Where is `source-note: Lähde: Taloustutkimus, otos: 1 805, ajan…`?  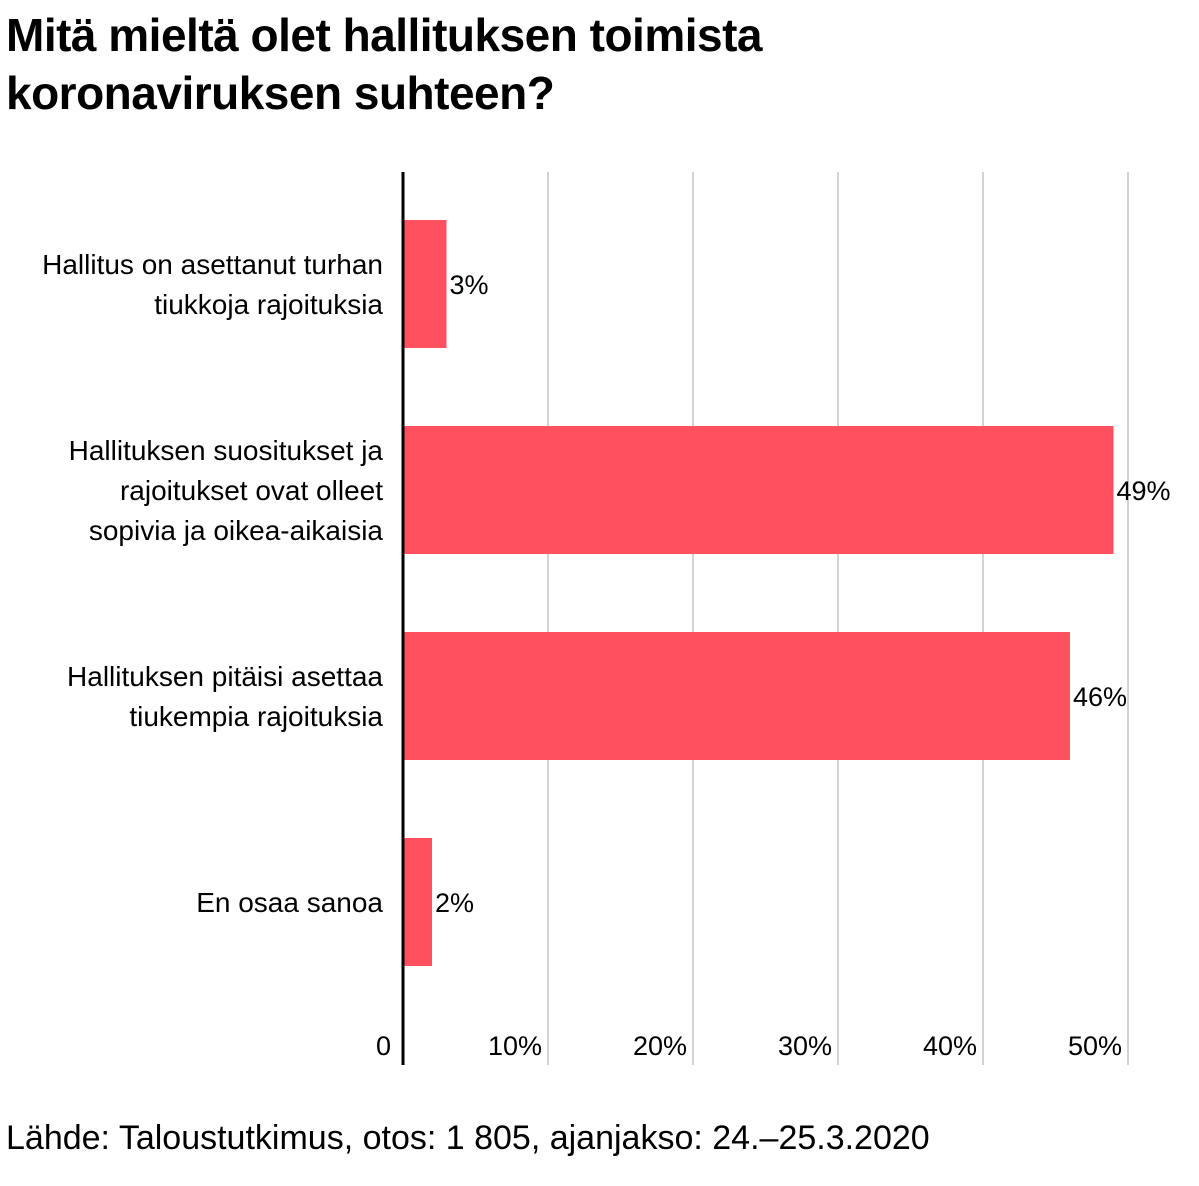
source-note: Lähde: Taloustutkimus, otos: 1 805, ajan… is located at coordinates (468, 1138).